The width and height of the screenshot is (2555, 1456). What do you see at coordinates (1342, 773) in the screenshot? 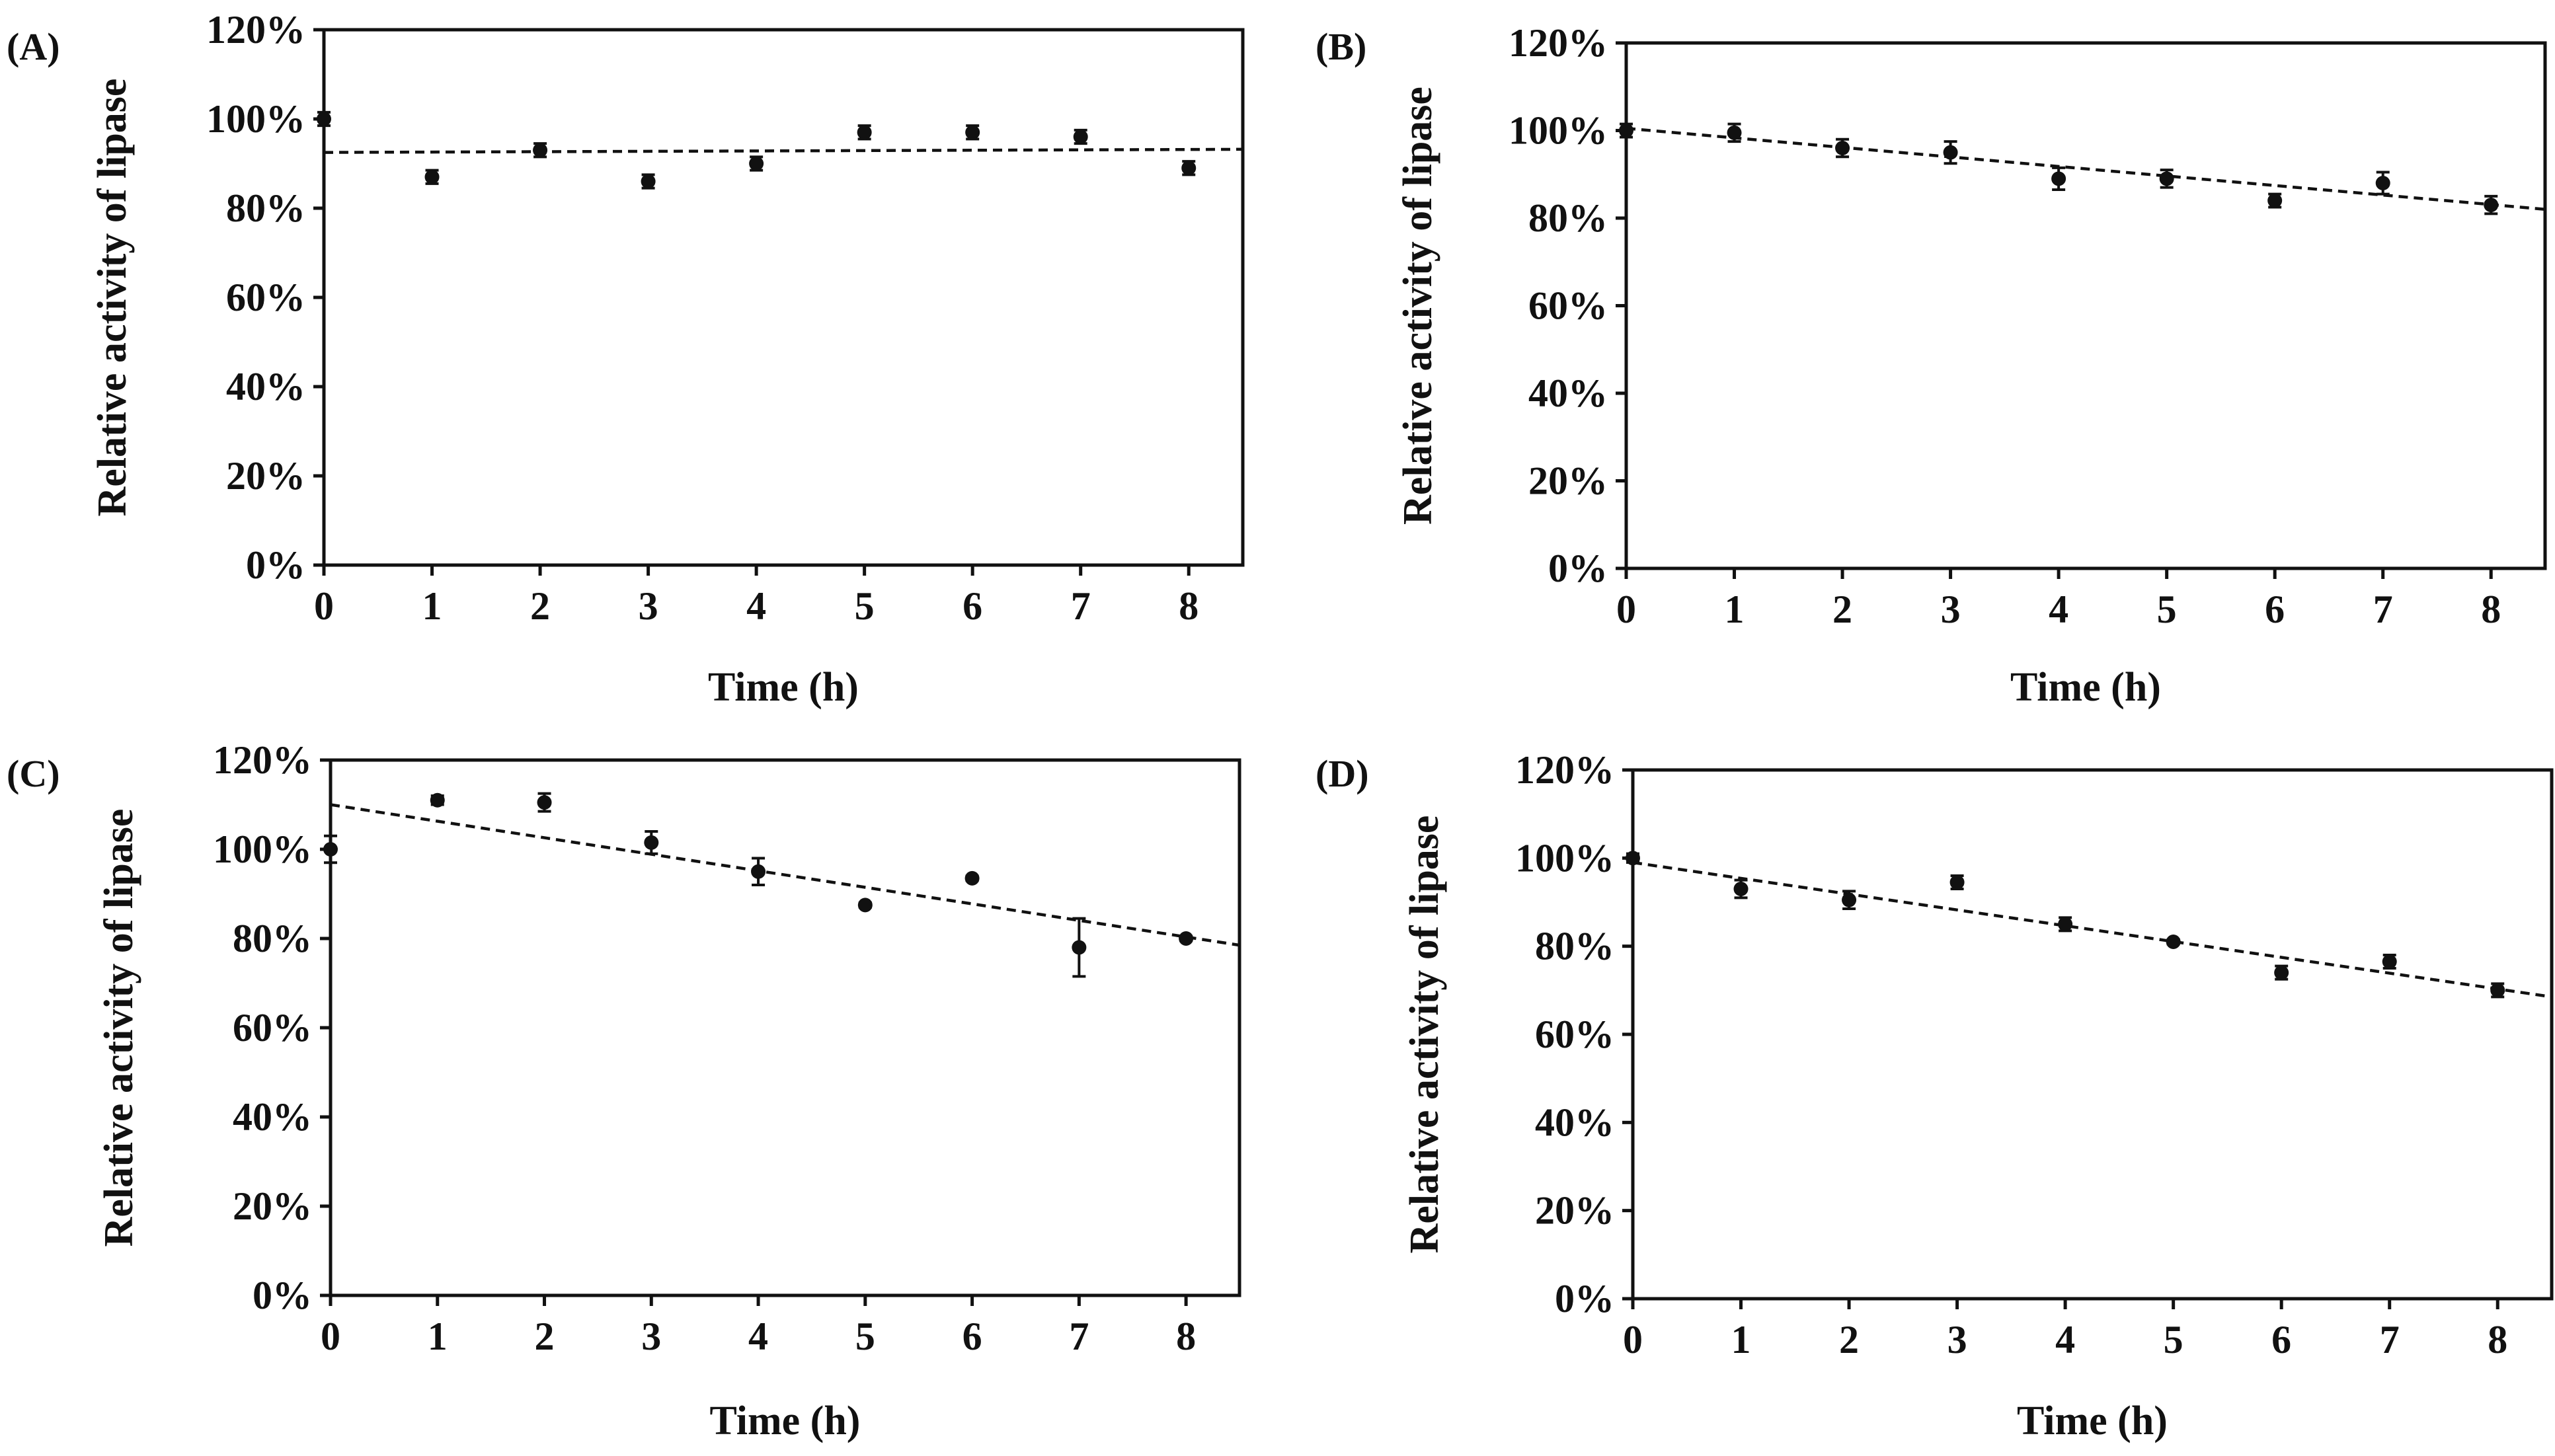
I see `panel-label: (D)` at bounding box center [1342, 773].